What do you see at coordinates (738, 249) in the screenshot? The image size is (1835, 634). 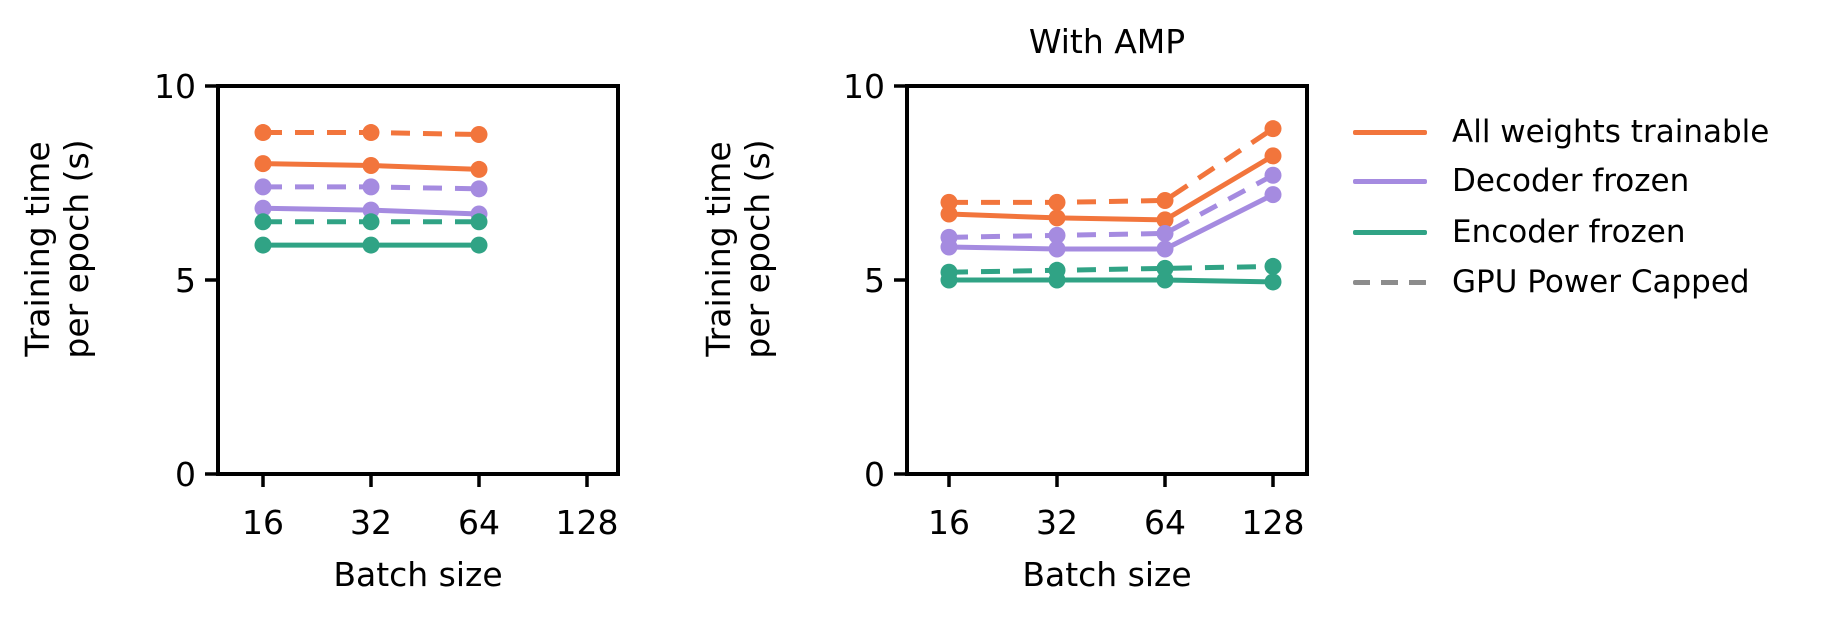 I see `right-plot-ylabel: Training time per epoch (s)` at bounding box center [738, 249].